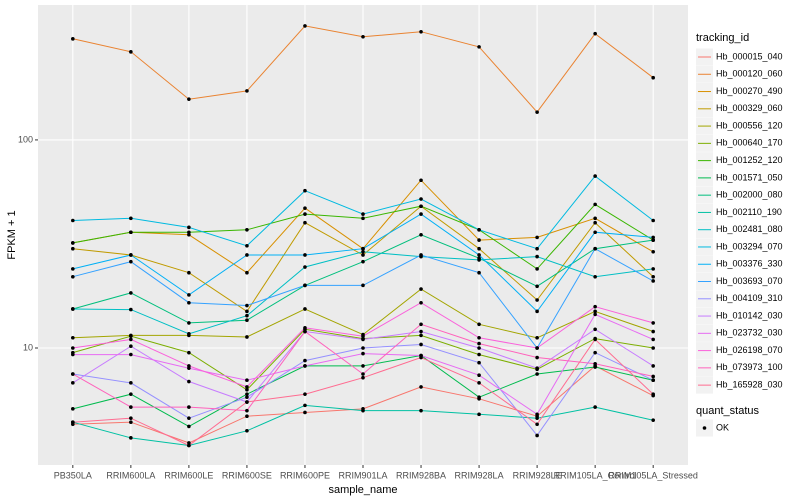  Describe the element at coordinates (28, 347) in the screenshot. I see `y-tick-label: 10` at that location.